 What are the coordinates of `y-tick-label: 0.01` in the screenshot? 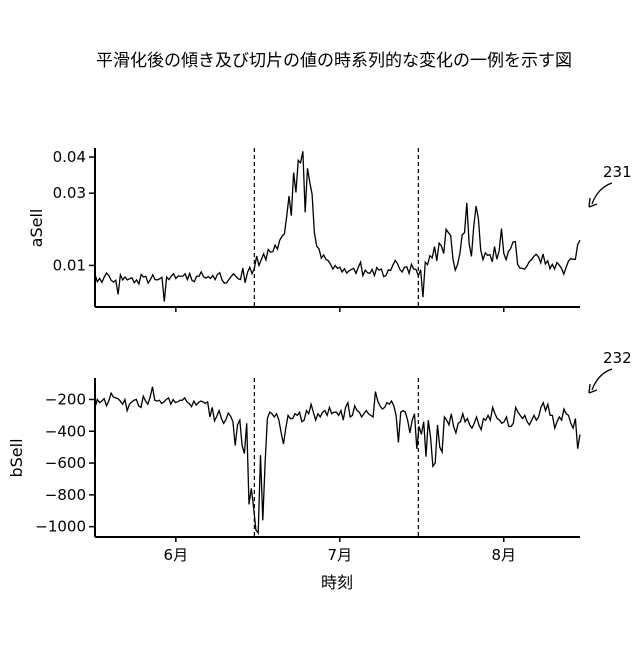 It's located at (69, 265).